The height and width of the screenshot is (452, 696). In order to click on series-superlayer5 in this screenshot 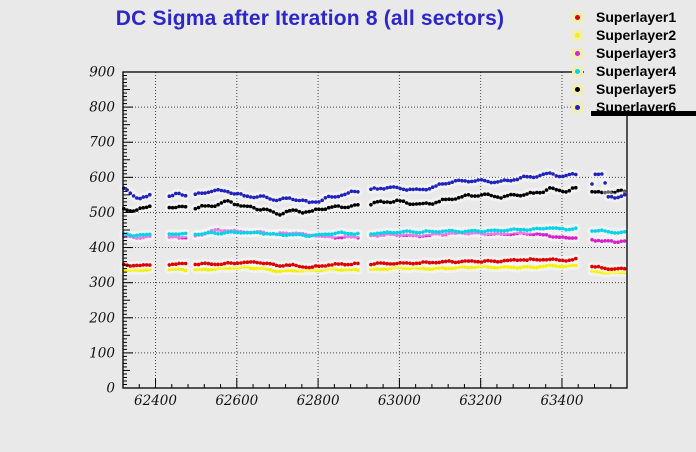, I will do `click(374, 201)`.